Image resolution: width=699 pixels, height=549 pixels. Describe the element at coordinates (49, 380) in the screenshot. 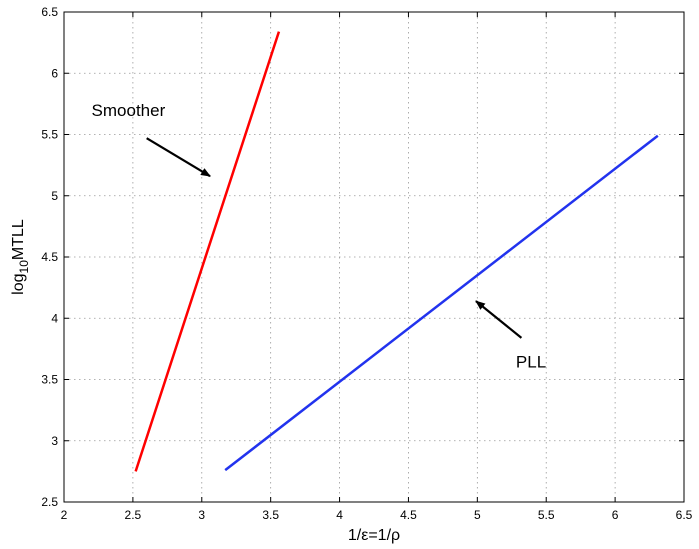

I see `y-tick-label: 3.5` at that location.